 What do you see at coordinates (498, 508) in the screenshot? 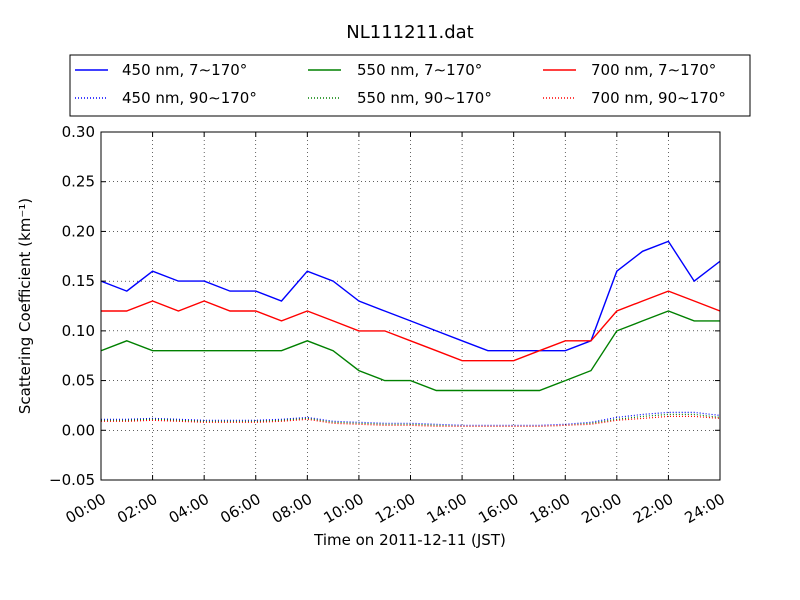
I see `x-tick-label: 16:00` at bounding box center [498, 508].